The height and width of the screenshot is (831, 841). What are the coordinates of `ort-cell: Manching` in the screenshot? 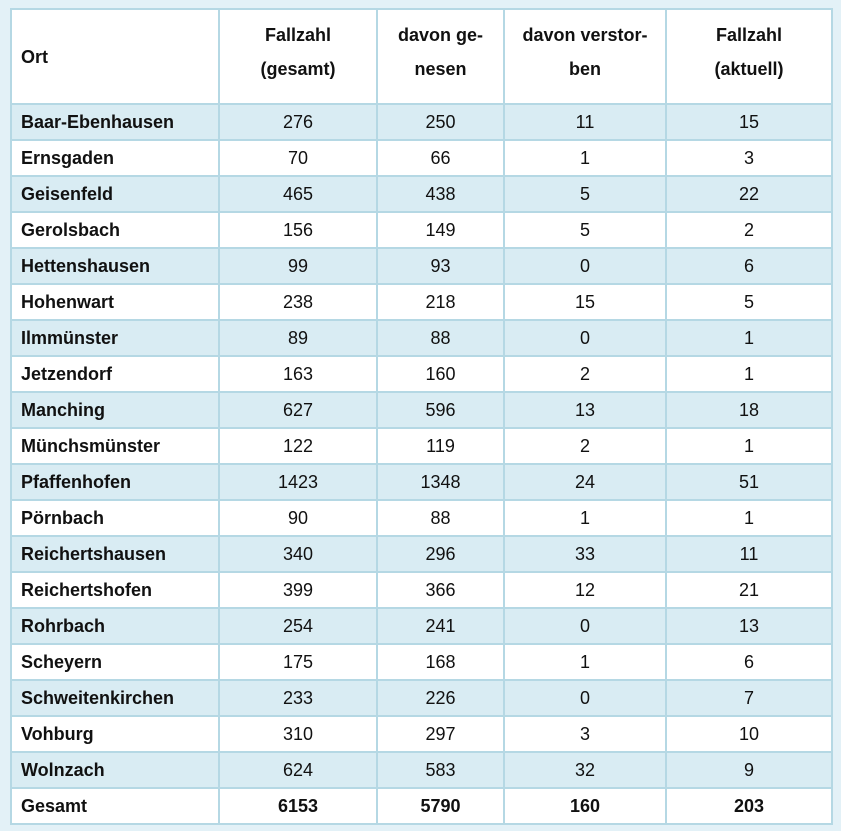 It's located at (115, 410).